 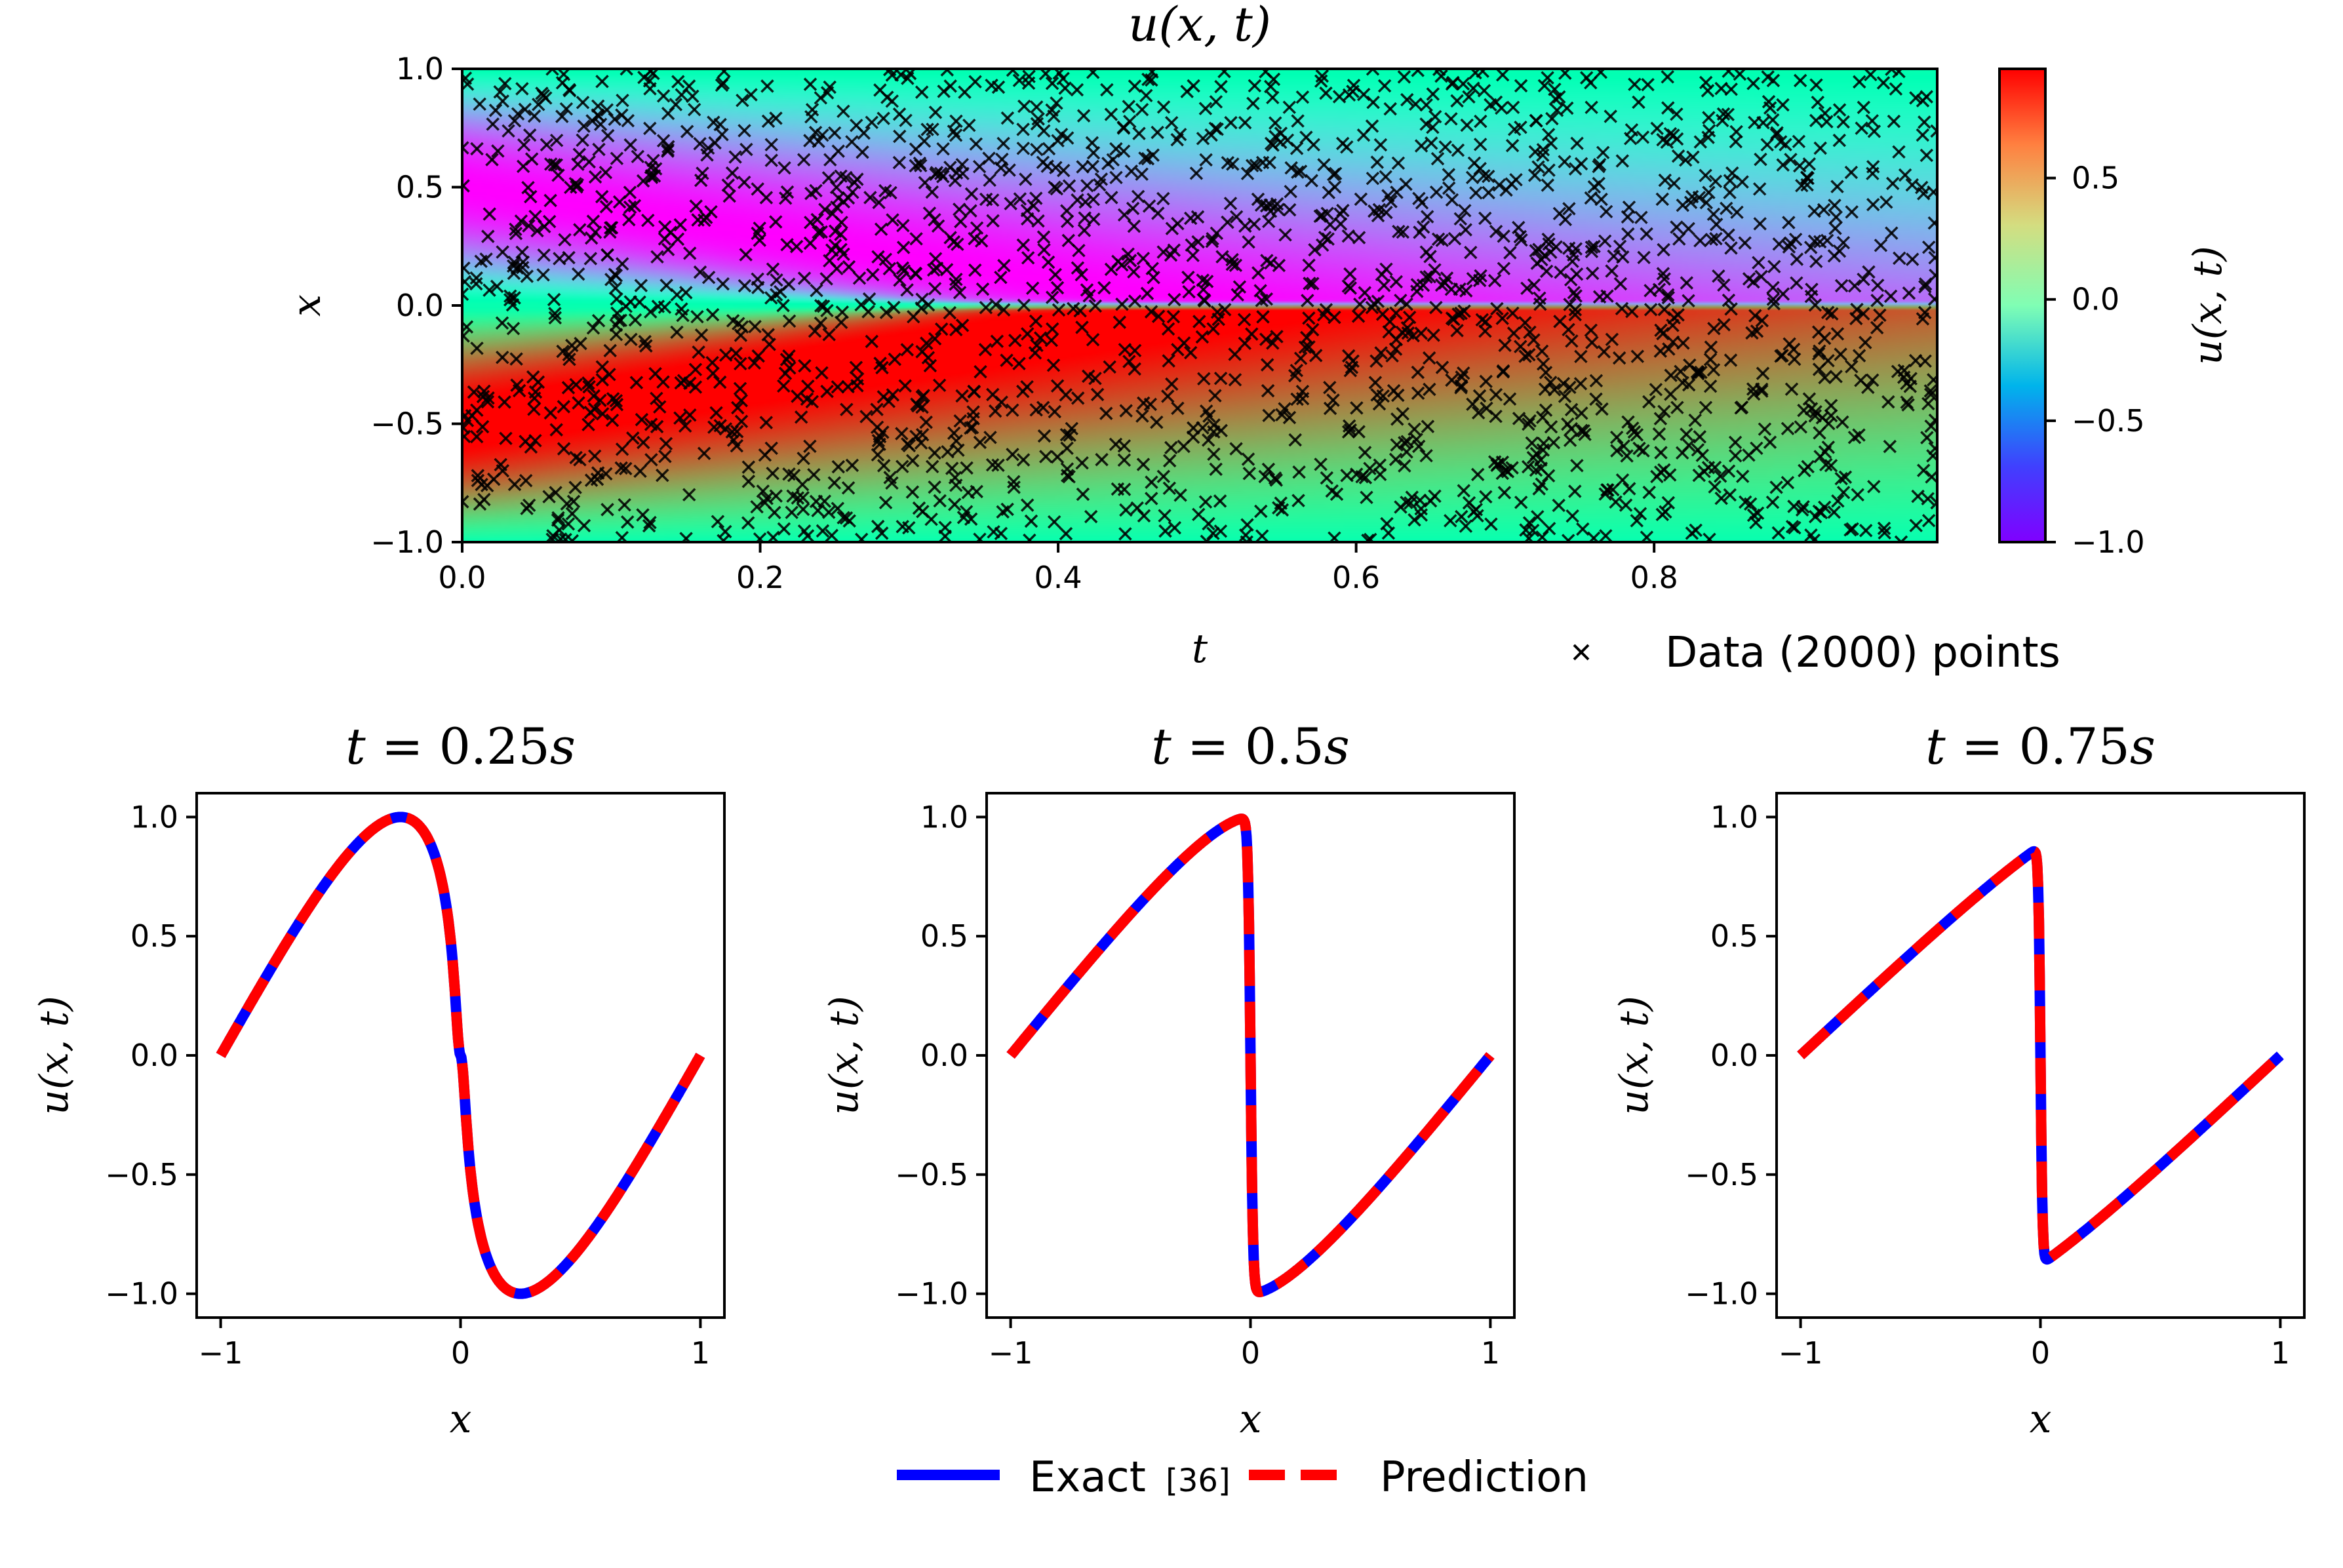 What do you see at coordinates (2040, 1353) in the screenshot?
I see `x-tick-label: 0` at bounding box center [2040, 1353].